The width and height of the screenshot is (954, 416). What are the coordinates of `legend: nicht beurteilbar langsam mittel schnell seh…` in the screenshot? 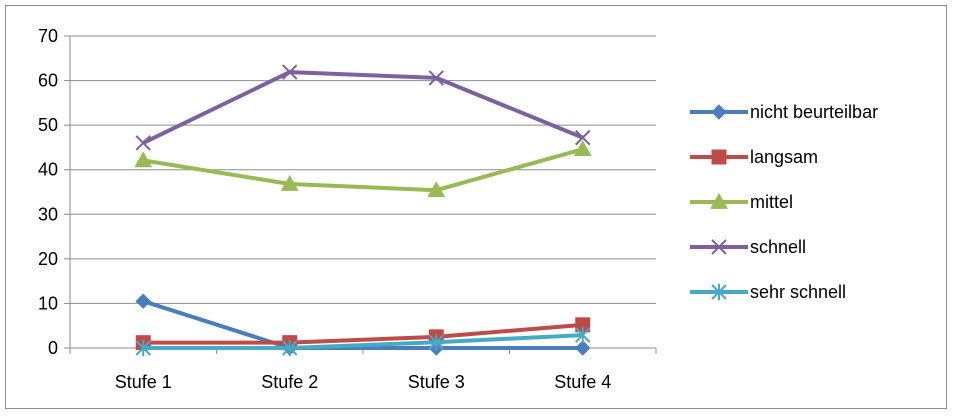 It's located at (784, 202).